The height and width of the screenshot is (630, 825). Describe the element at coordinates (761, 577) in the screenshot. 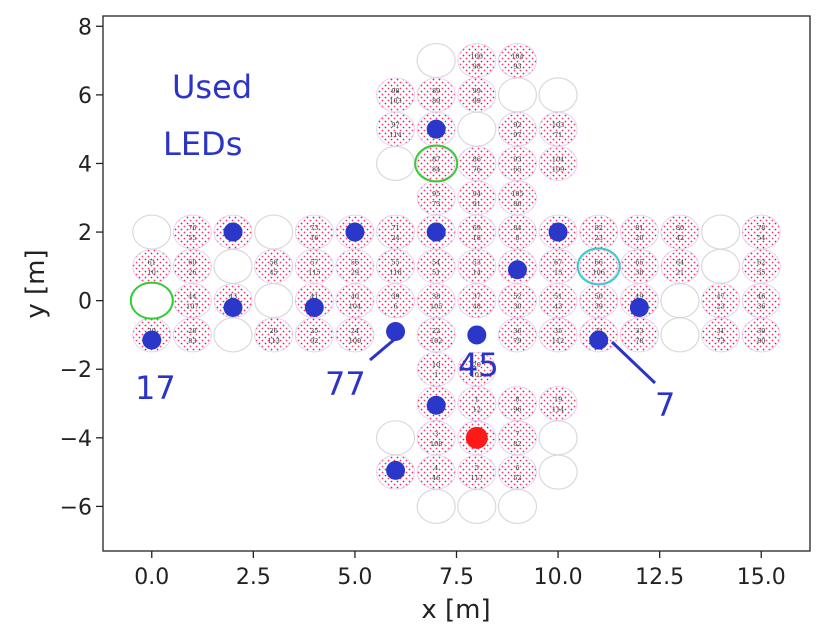

I see `x-tick-label: 15.0` at that location.